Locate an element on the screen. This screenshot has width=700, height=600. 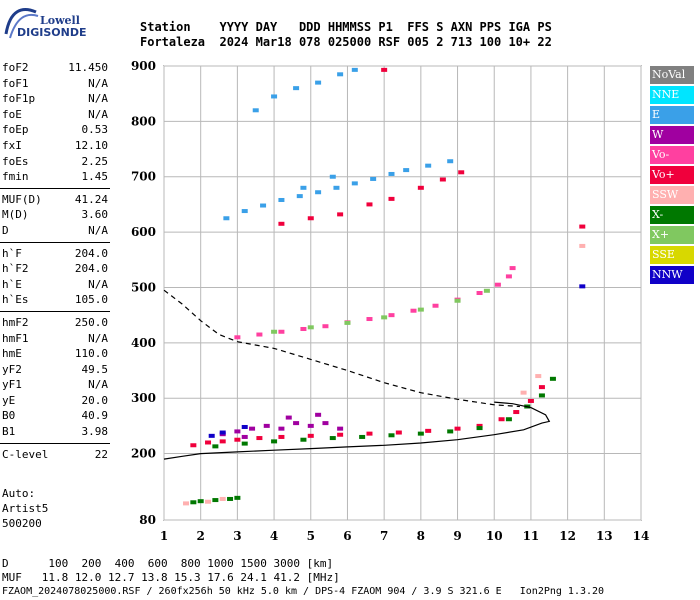
param-row: B1 3.98 is located at coordinates (55, 432).